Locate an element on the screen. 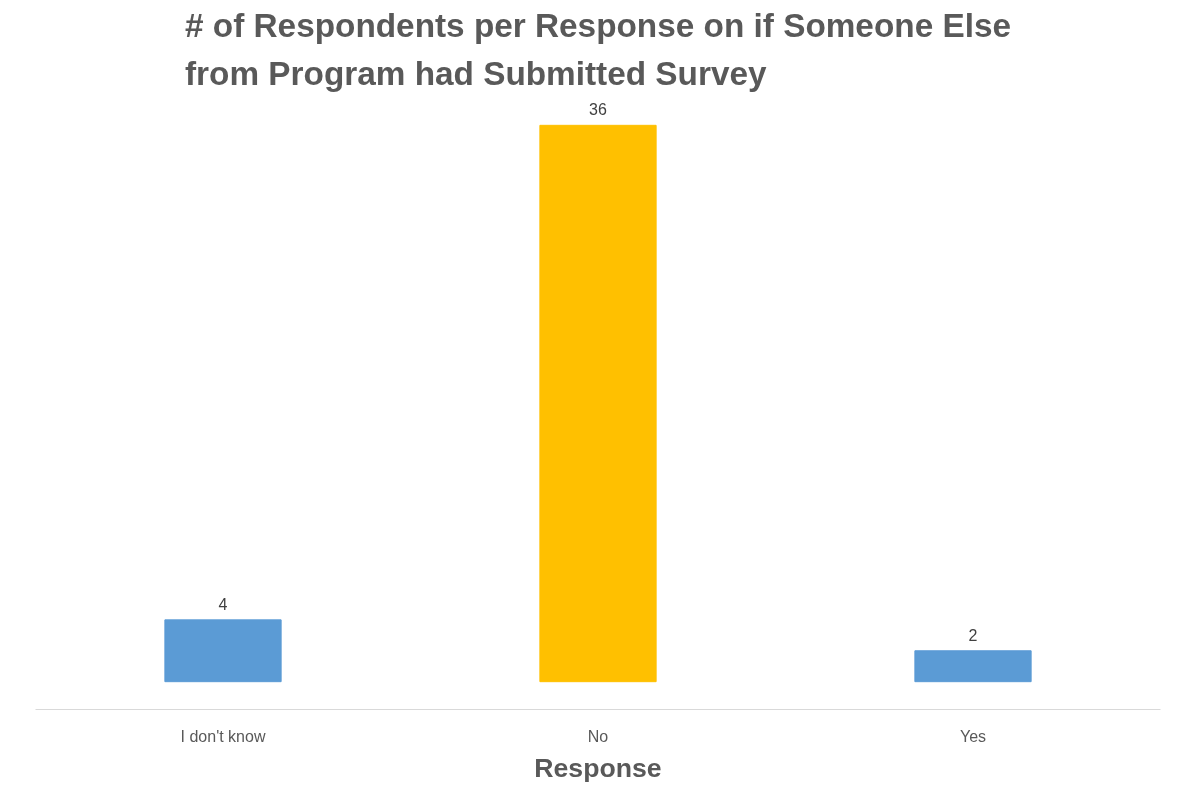  data-label: 4 is located at coordinates (223, 604).